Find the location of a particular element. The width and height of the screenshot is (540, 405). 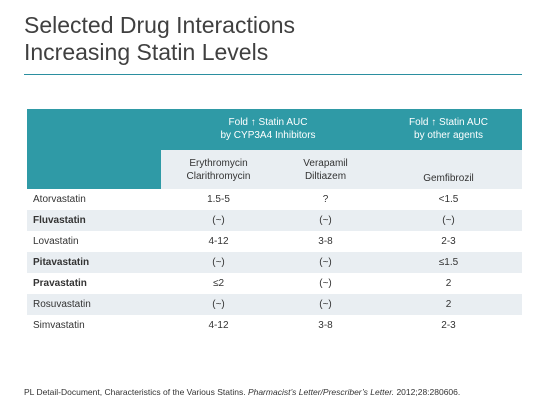

col-diltiazem-line2: Diltiazem is located at coordinates (325, 176).